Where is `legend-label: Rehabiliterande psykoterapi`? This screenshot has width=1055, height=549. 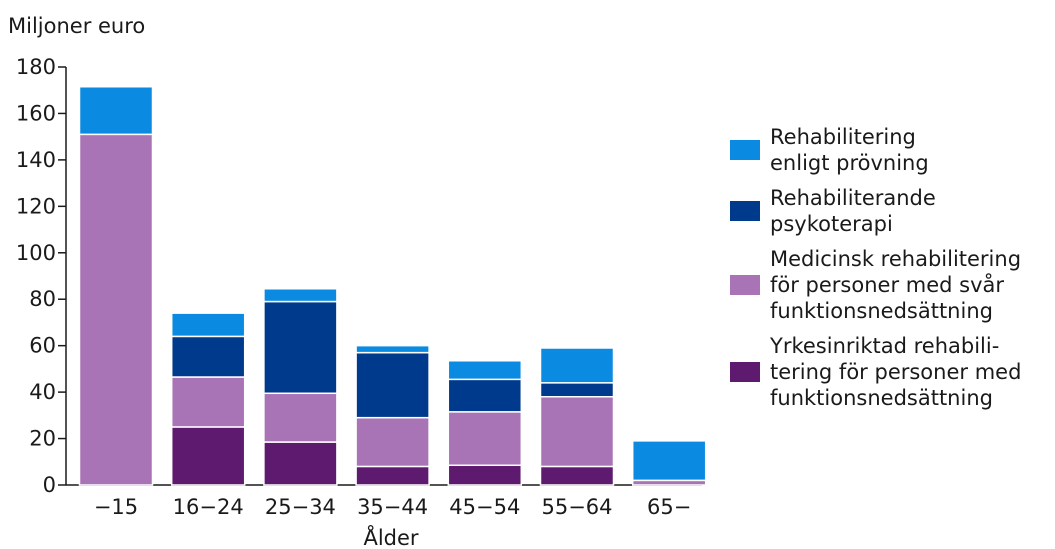
legend-label: Rehabiliterande psykoterapi is located at coordinates (853, 211).